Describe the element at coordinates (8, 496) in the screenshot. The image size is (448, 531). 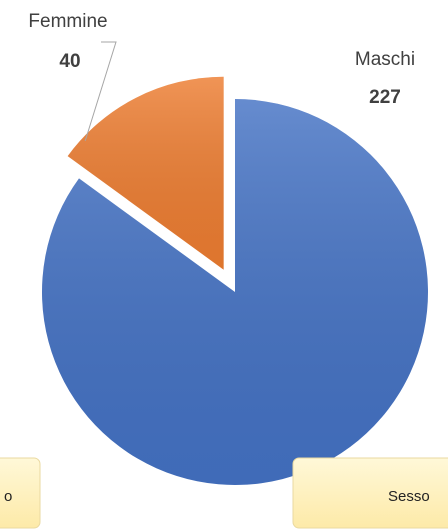
I see `annotation: o` at that location.